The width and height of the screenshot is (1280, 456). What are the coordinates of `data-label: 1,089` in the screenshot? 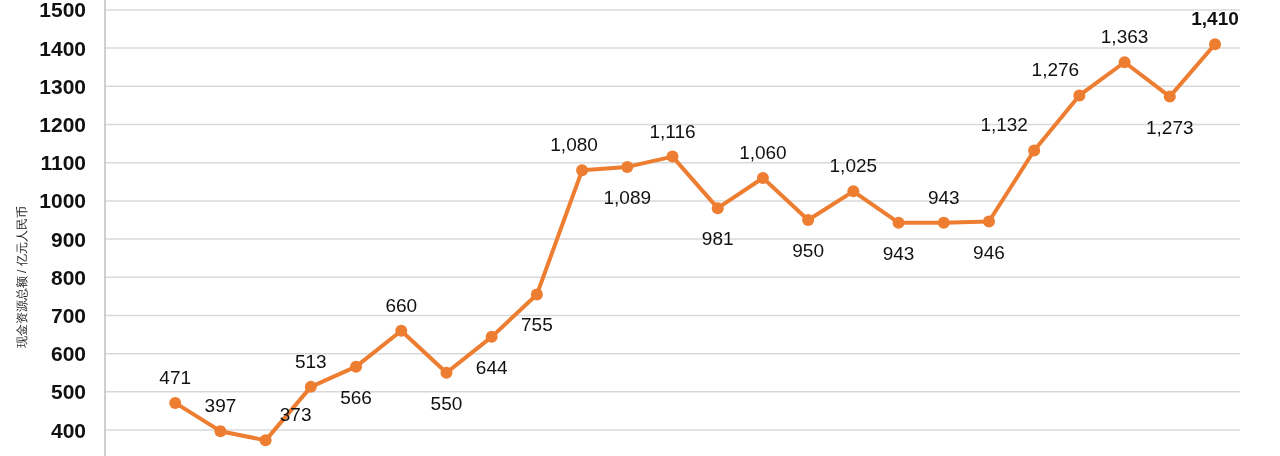 It's located at (627, 197).